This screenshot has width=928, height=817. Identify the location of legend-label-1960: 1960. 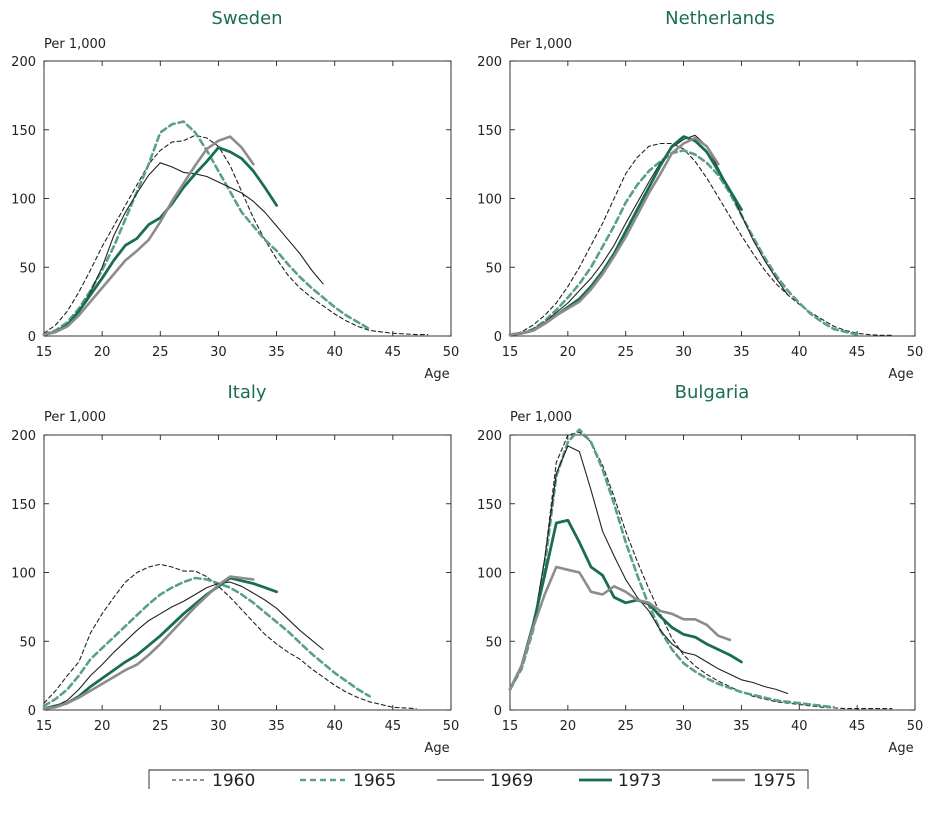
(233, 781).